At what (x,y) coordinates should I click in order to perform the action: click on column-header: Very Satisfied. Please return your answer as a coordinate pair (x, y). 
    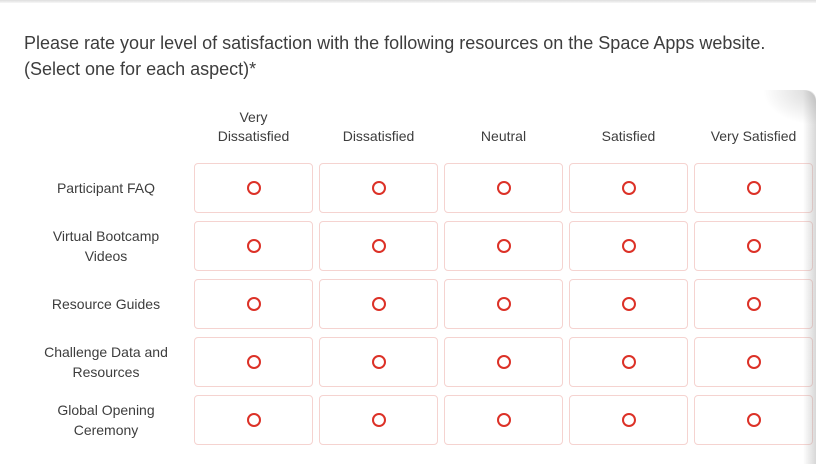
    Looking at the image, I should click on (753, 136).